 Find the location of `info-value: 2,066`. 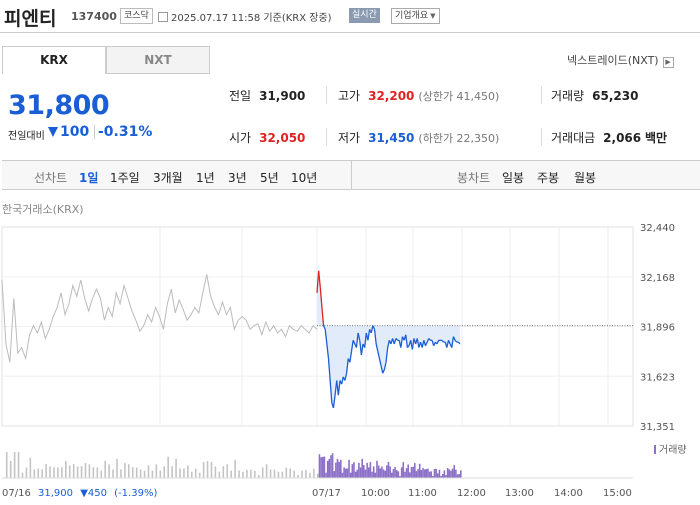

info-value: 2,066 is located at coordinates (622, 138).